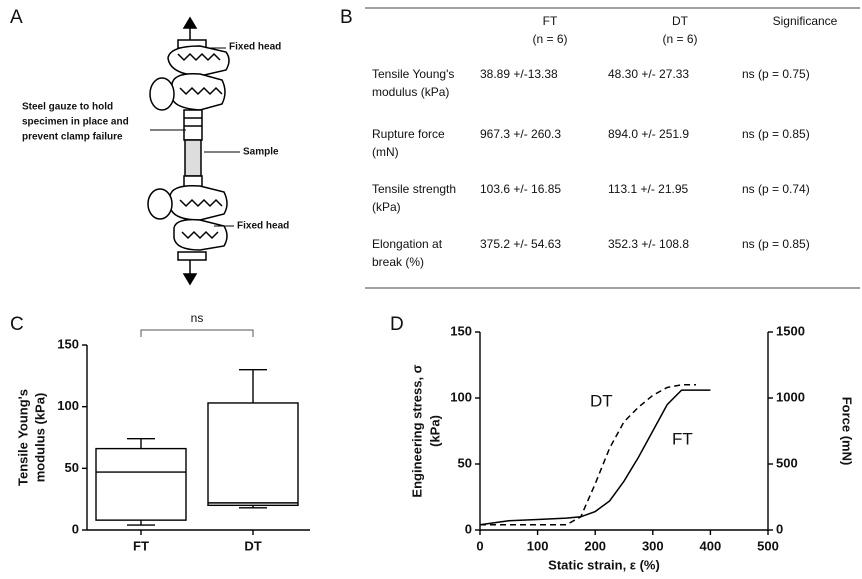 This screenshot has height=579, width=862. Describe the element at coordinates (407, 244) in the screenshot. I see `row-label: Elongation at` at that location.